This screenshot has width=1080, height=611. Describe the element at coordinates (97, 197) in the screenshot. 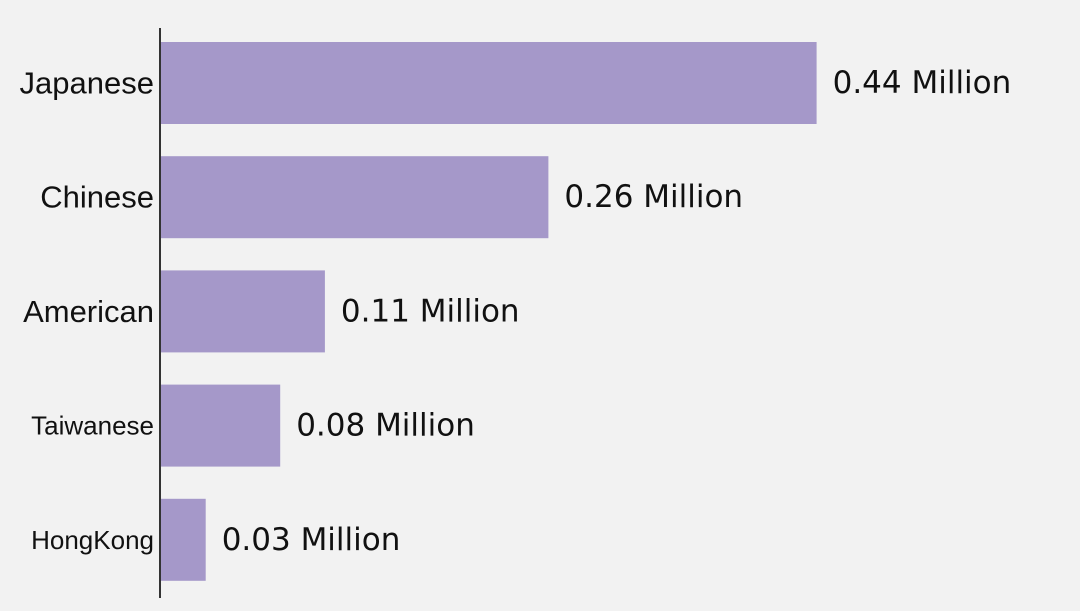

I see `category-label-chinese: Chinese` at that location.